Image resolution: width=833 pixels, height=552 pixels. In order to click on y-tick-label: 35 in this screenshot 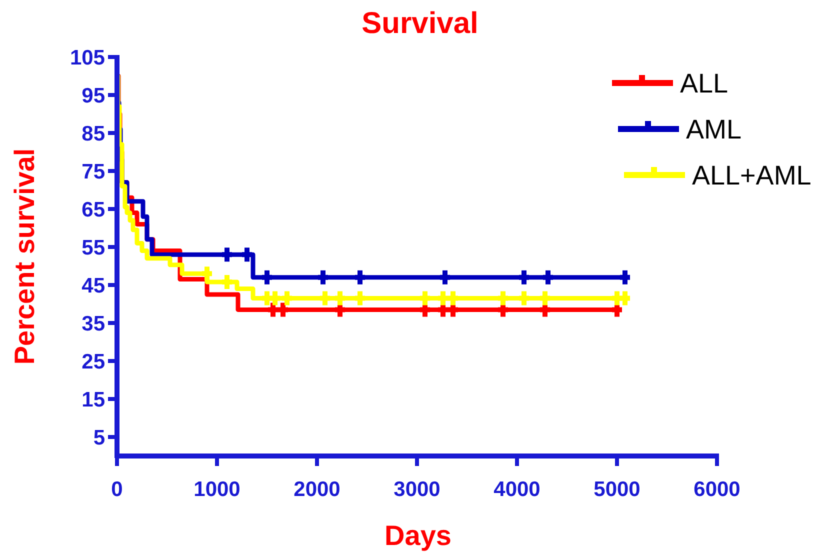, I will do `click(94, 324)`.